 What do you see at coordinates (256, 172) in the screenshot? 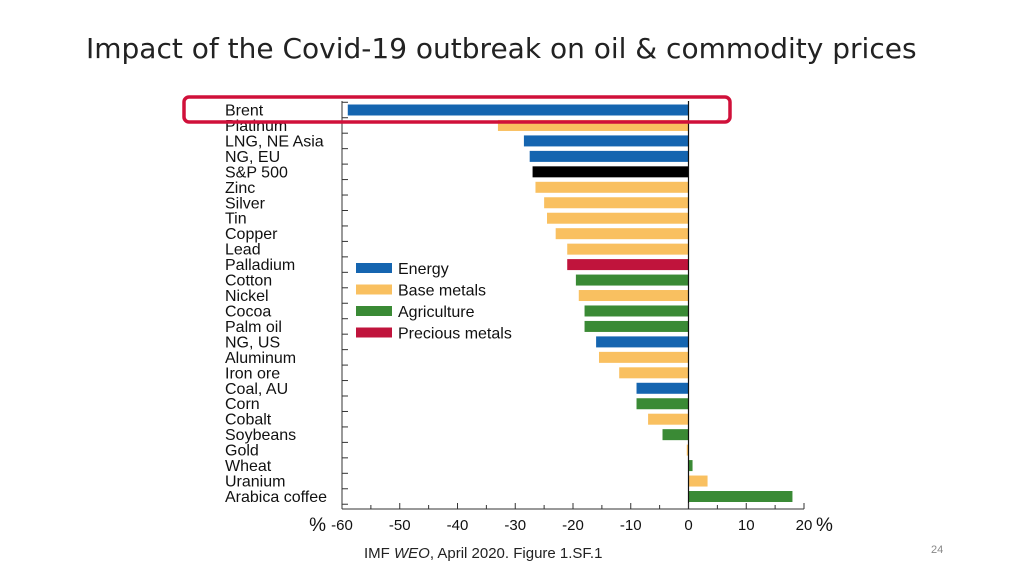
I see `category-label: S&P 500` at bounding box center [256, 172].